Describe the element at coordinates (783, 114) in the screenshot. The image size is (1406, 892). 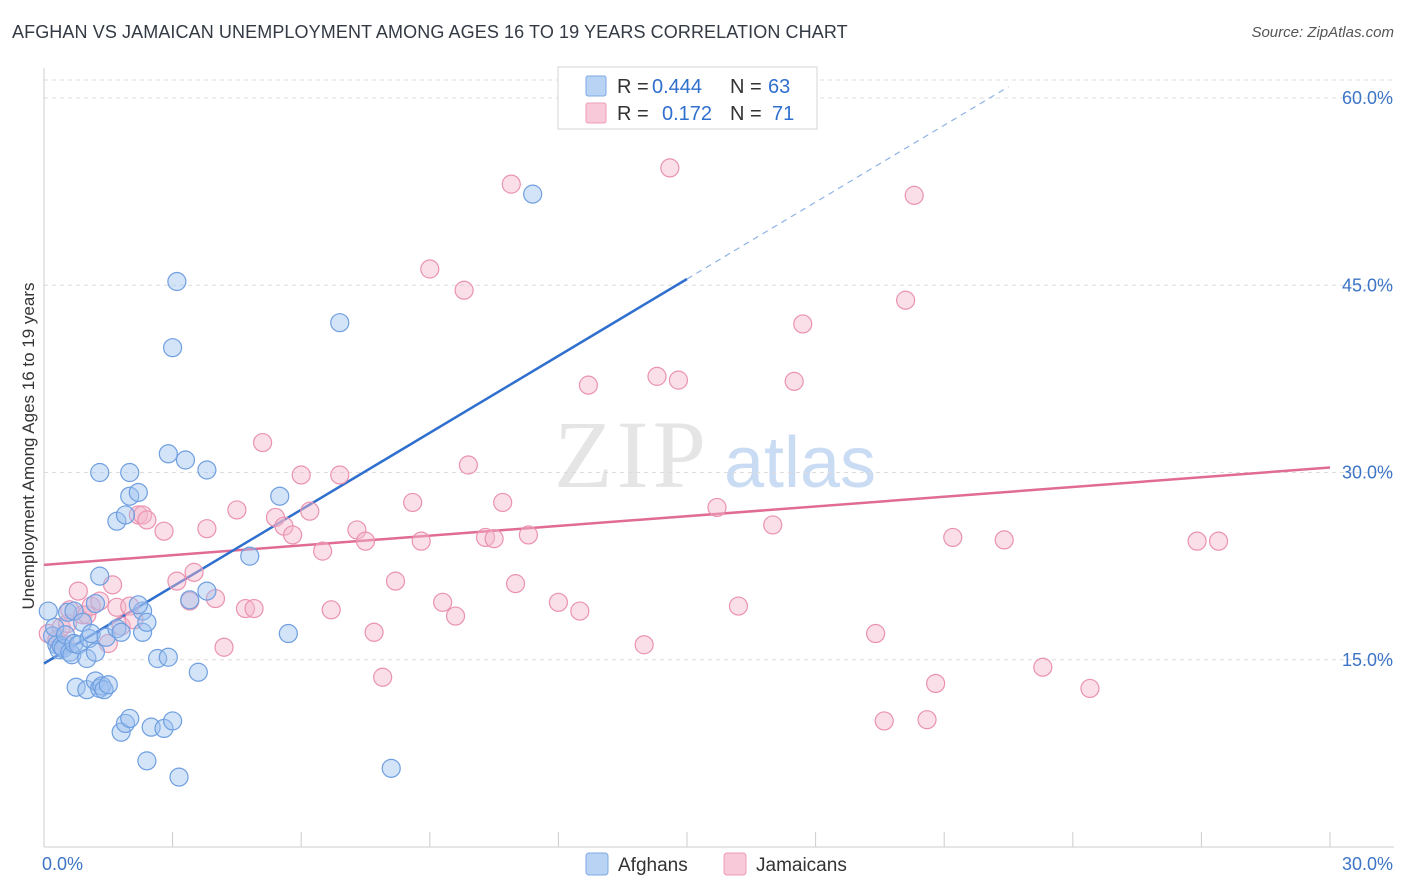
I see `legend-n-value-2: 71` at that location.